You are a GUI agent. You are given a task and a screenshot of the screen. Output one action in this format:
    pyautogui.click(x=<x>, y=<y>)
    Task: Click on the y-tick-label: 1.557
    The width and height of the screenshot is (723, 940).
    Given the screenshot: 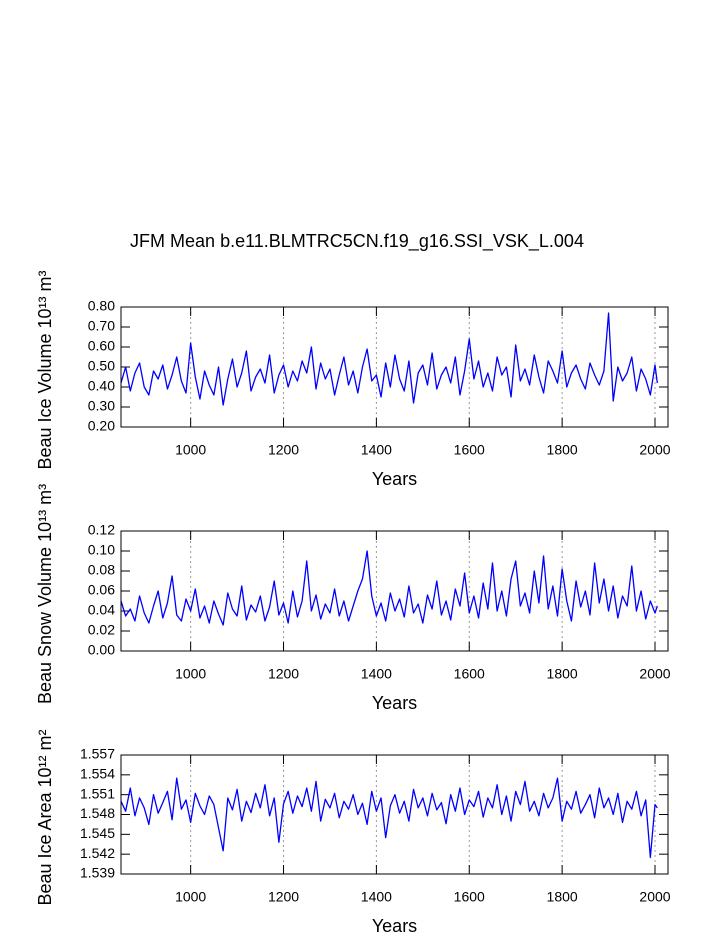 What is the action you would take?
    pyautogui.click(x=97, y=754)
    